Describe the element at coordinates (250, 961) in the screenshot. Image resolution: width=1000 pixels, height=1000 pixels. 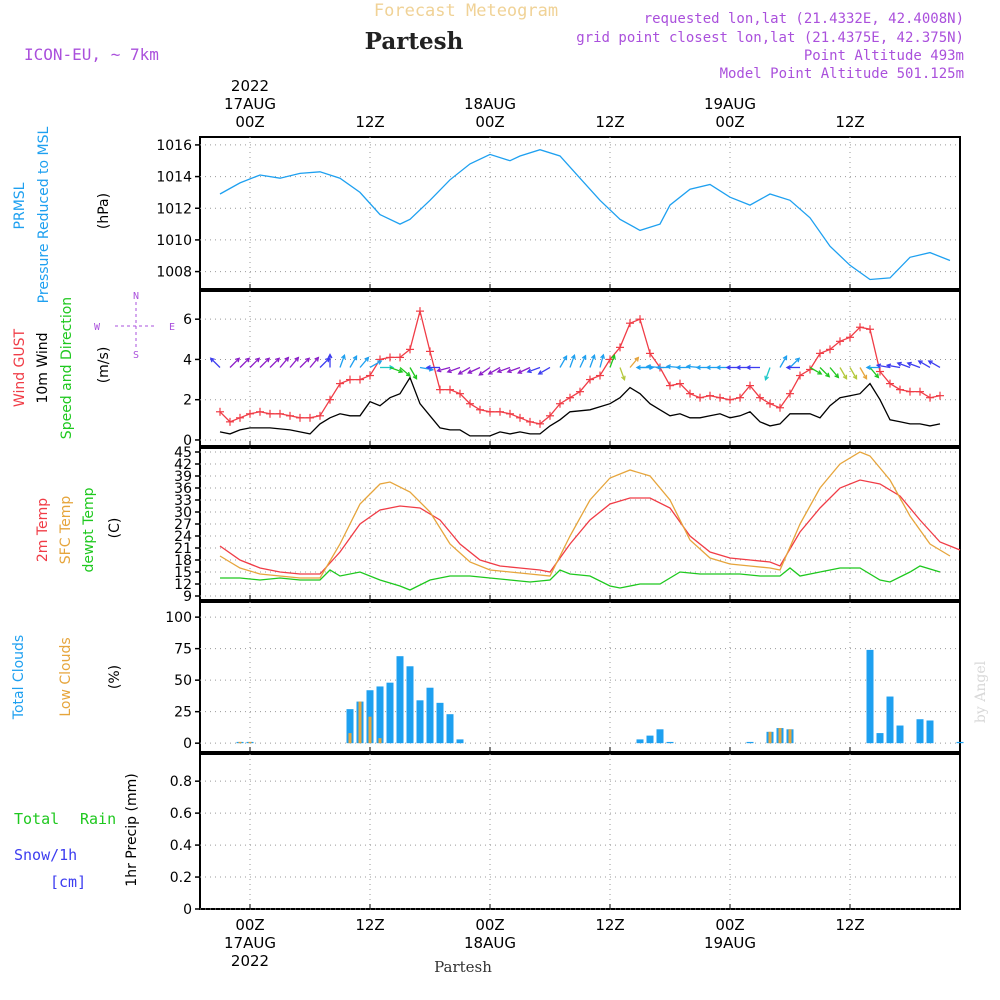
I see `bottom-tick-label: 2022` at that location.